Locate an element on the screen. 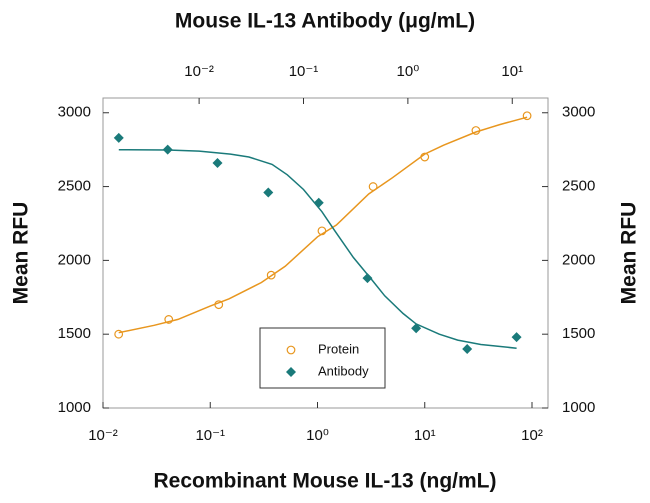 The width and height of the screenshot is (650, 503). y-tick-label: 1500 is located at coordinates (74, 333).